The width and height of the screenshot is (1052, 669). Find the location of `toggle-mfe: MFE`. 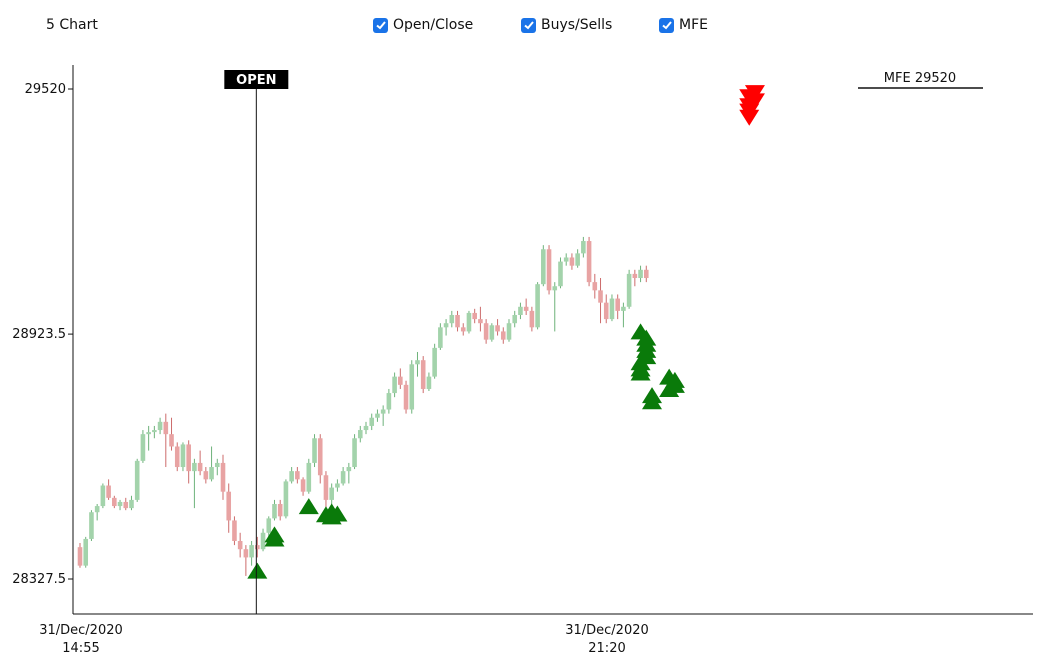

toggle-mfe: MFE is located at coordinates (683, 25).